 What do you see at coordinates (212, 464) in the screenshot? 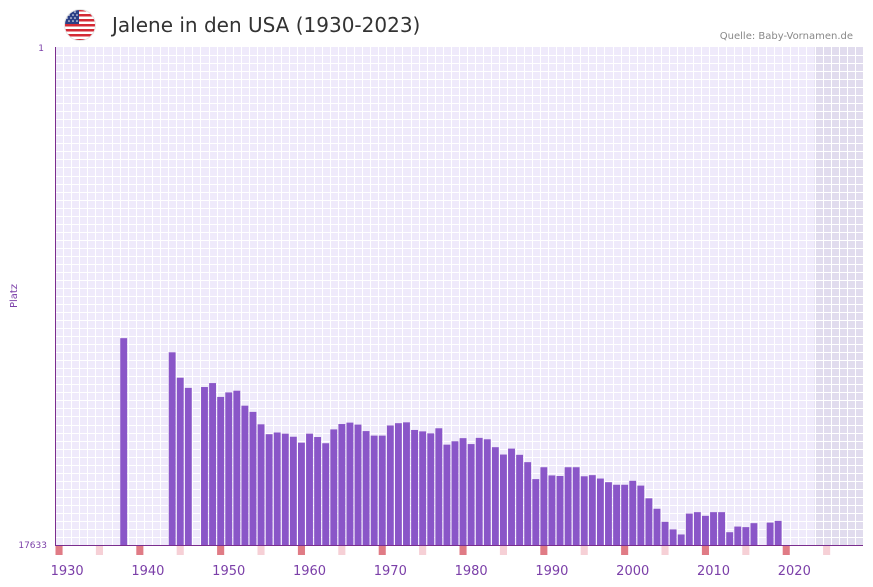
I see `bar-1948` at bounding box center [212, 464].